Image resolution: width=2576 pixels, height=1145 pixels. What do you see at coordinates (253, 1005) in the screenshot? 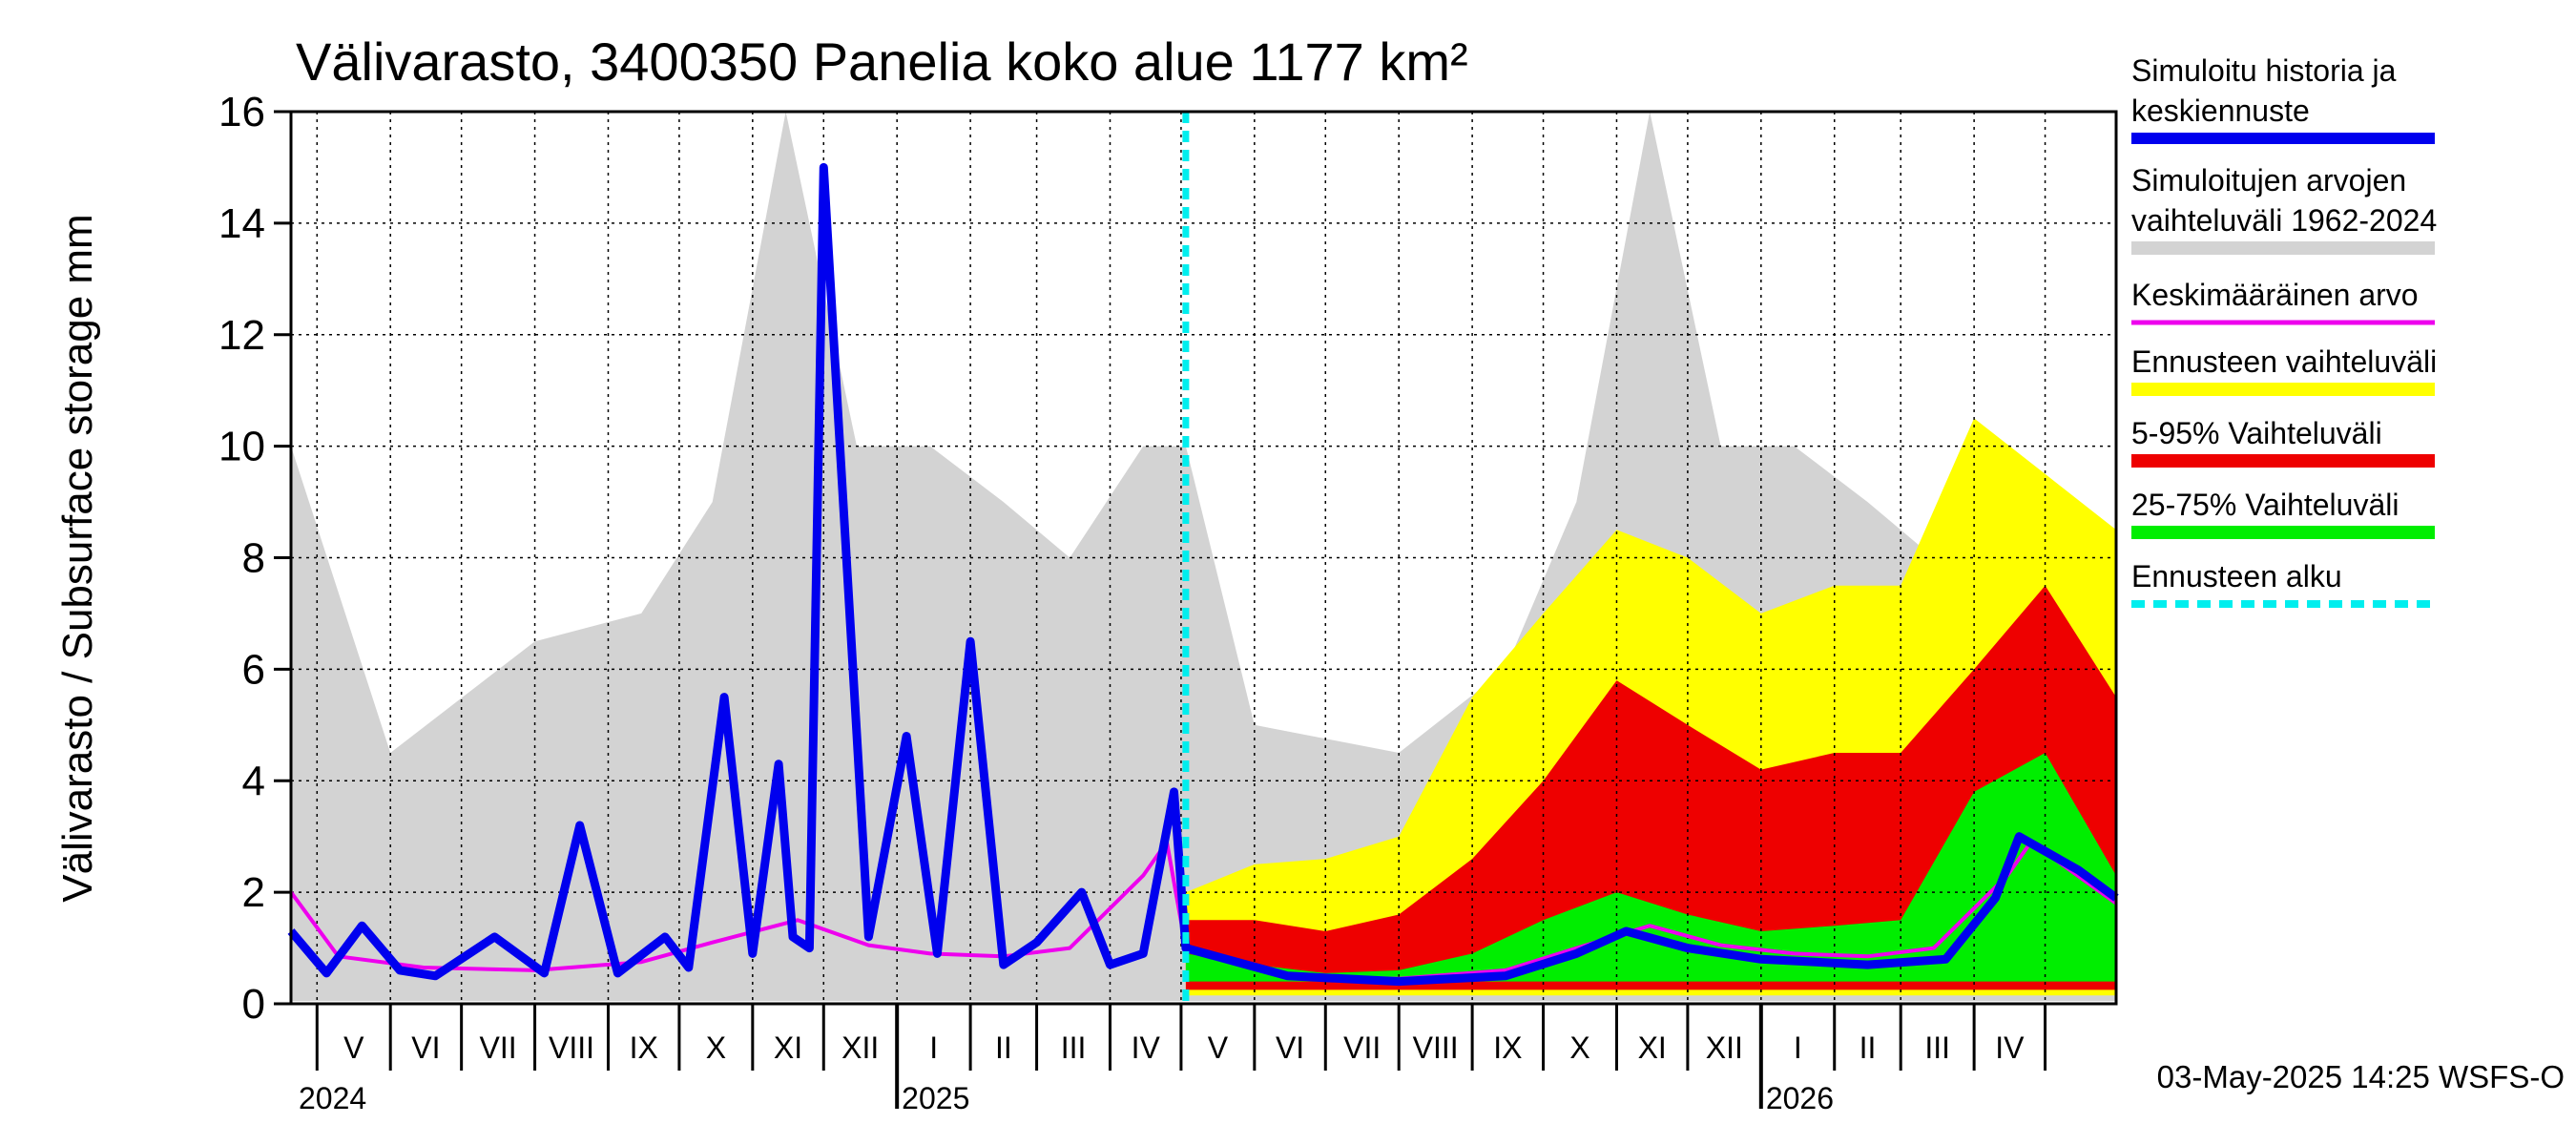
I see `y-tick-label: 0` at bounding box center [253, 1005].